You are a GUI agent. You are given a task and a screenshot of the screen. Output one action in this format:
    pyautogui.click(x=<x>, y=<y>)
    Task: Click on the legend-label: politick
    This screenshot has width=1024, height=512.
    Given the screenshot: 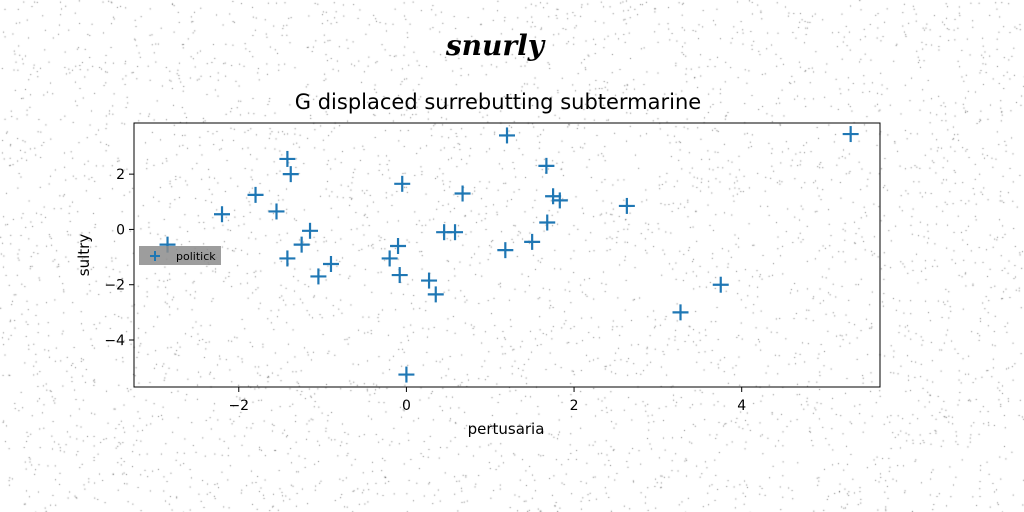 What is the action you would take?
    pyautogui.click(x=196, y=256)
    